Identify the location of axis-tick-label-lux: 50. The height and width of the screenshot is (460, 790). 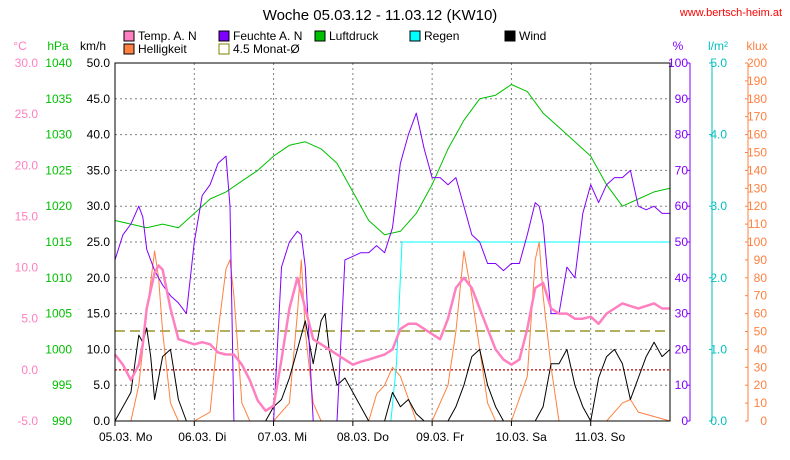
(761, 332).